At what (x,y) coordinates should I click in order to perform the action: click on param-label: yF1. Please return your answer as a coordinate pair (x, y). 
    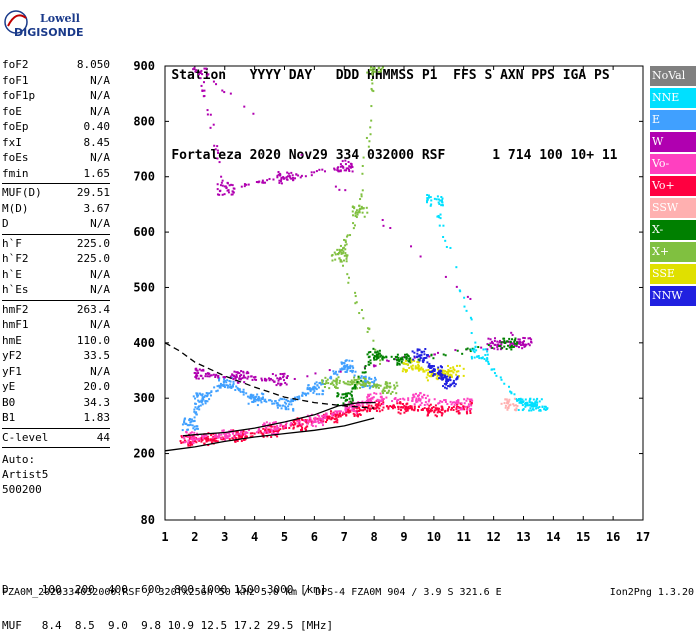
    Looking at the image, I should click on (12, 371).